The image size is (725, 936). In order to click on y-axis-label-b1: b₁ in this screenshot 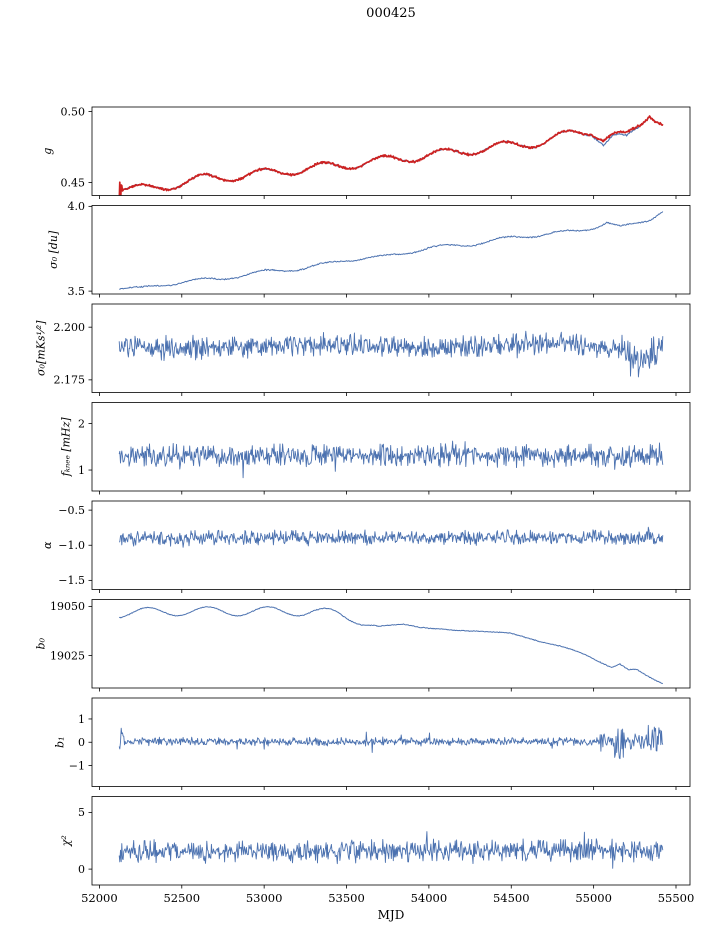, I will do `click(59, 742)`.